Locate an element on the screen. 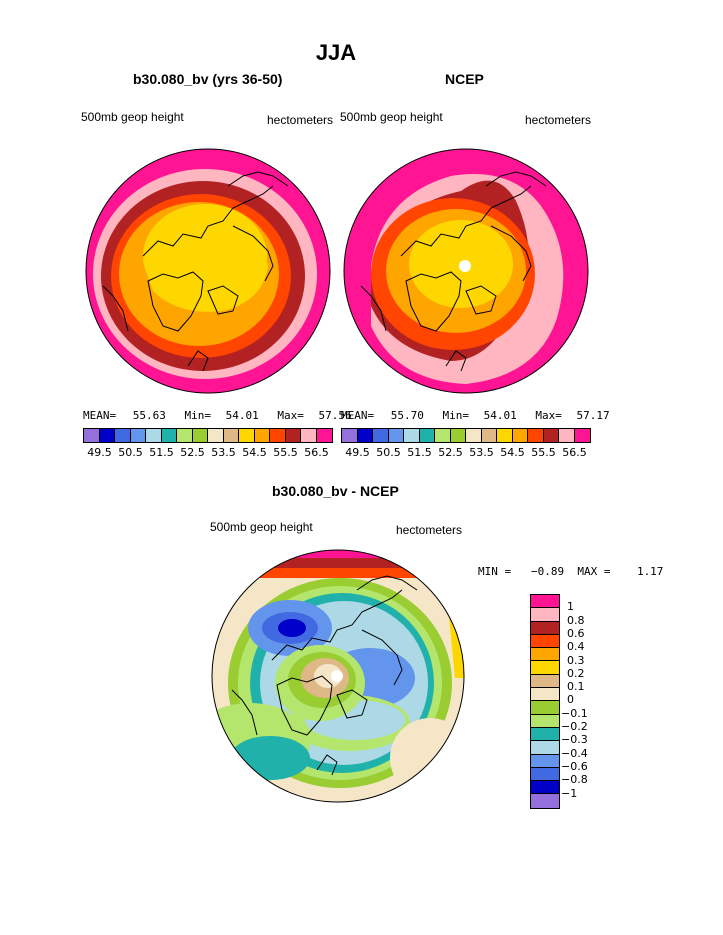  left-colorbar is located at coordinates (208, 435).